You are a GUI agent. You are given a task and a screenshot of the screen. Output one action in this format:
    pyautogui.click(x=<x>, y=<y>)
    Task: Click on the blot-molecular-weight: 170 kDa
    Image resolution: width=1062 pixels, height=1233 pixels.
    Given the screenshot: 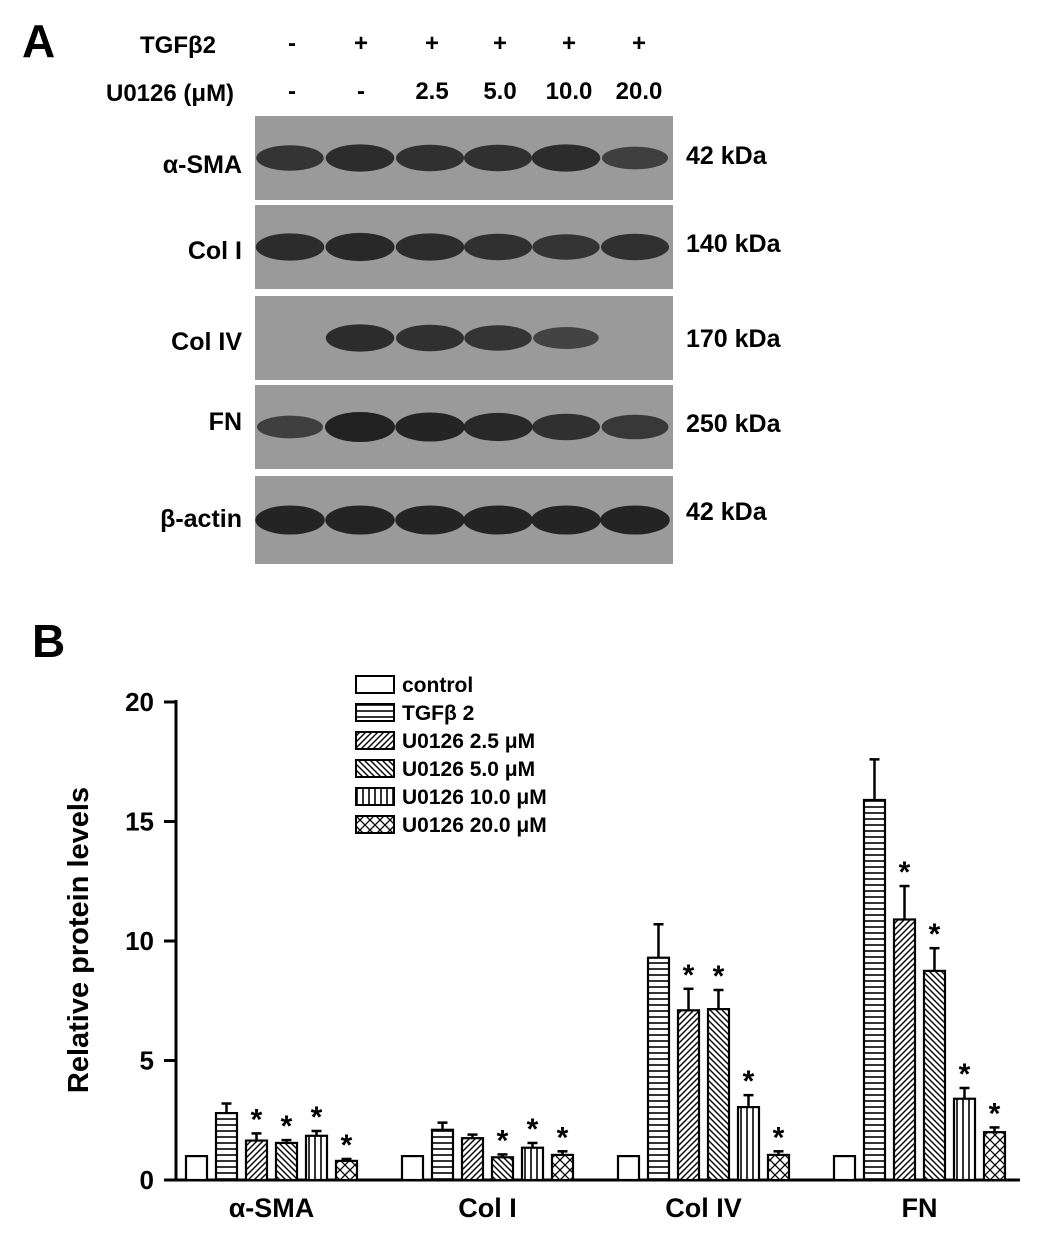 What is the action you would take?
    pyautogui.click(x=733, y=339)
    